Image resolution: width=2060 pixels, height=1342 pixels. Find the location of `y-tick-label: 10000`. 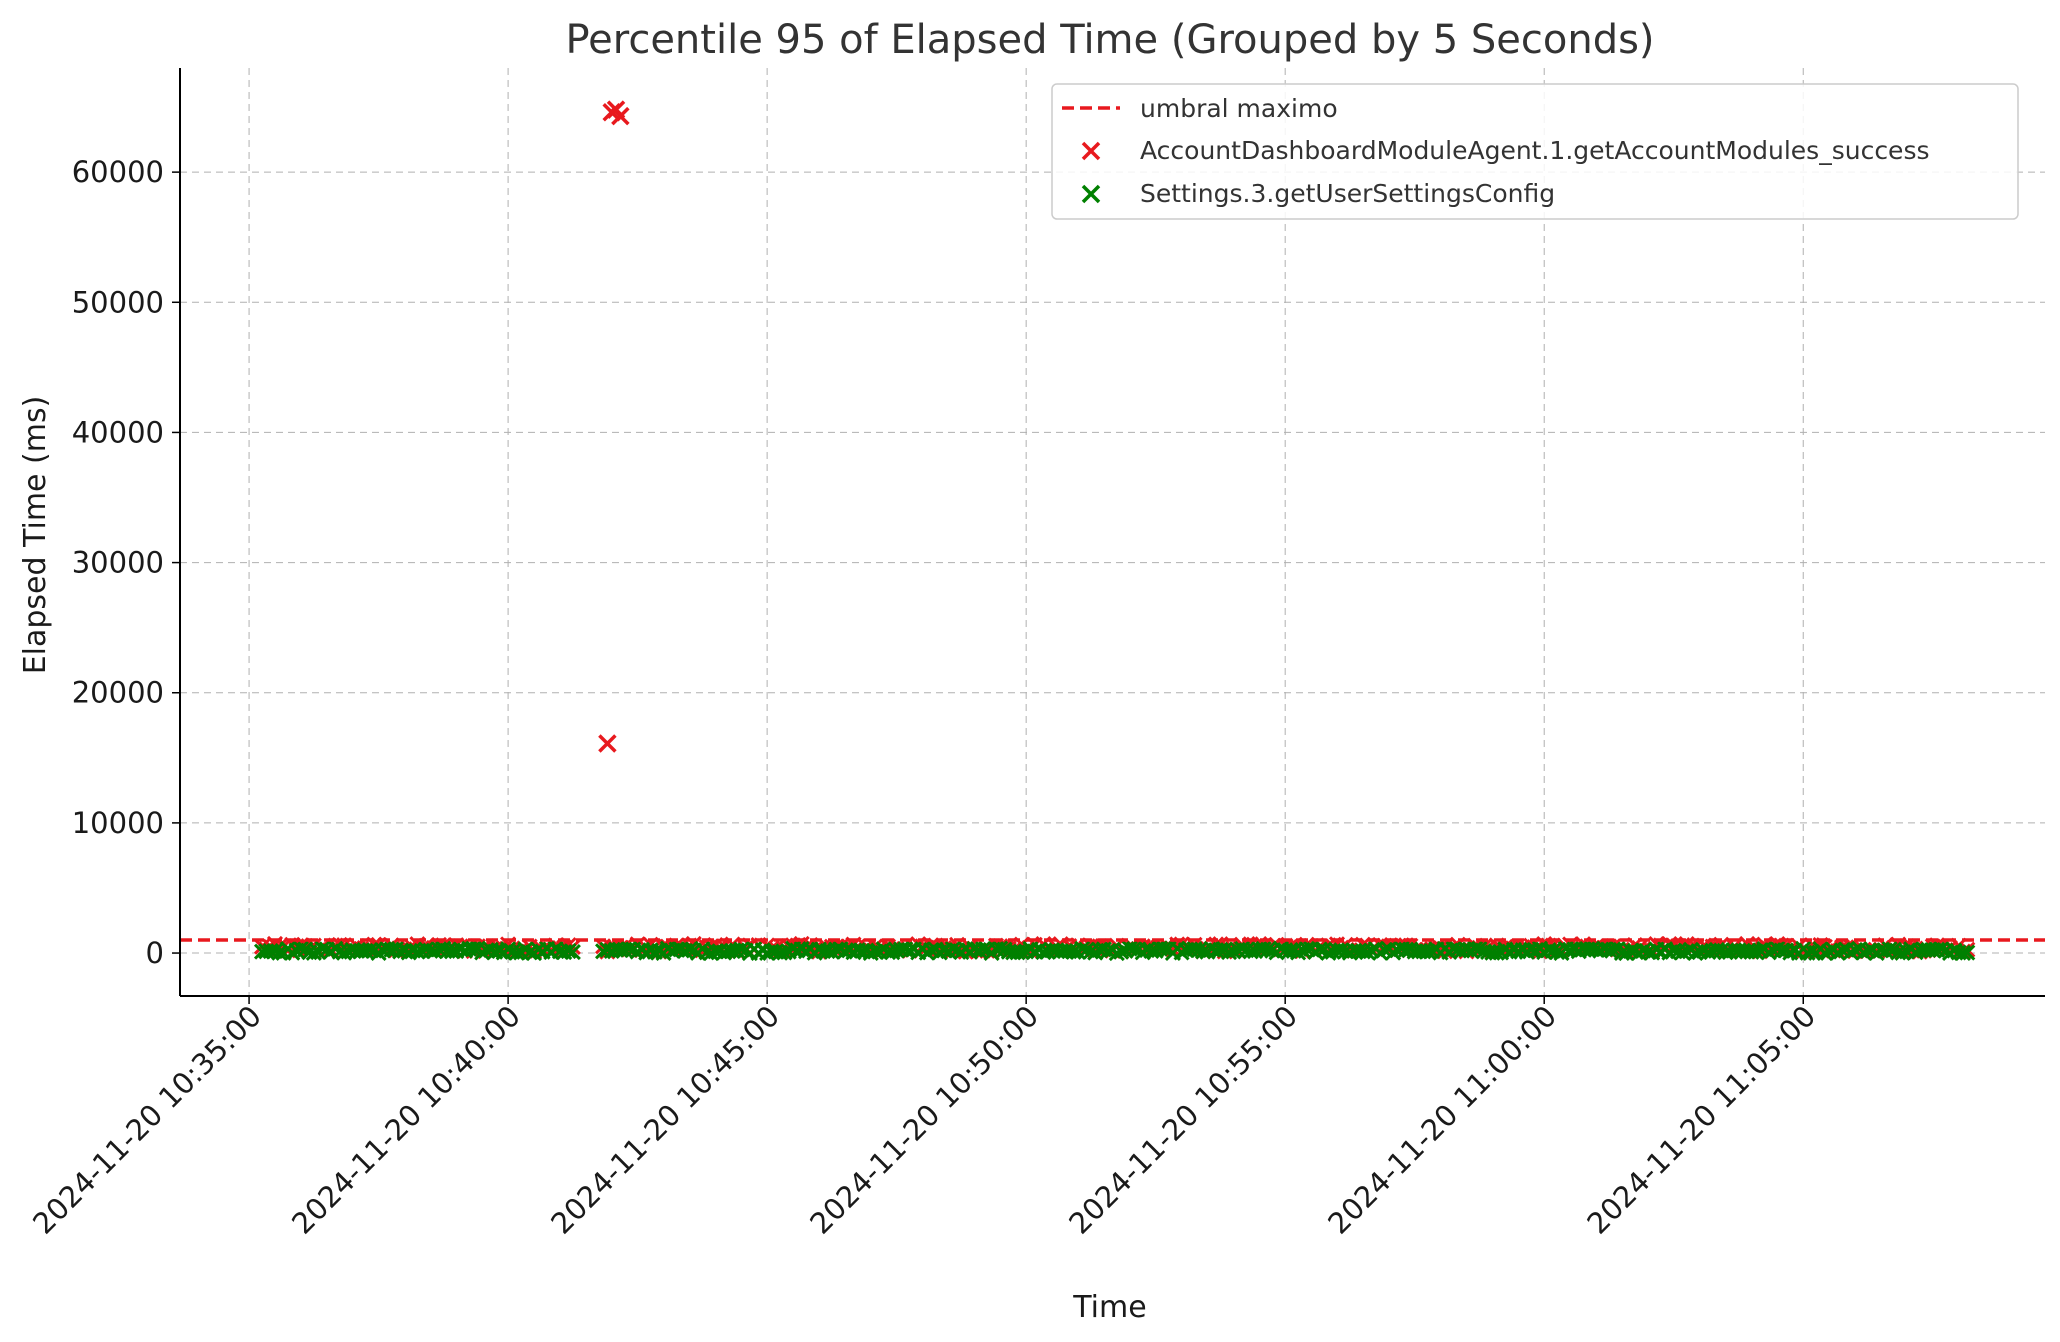

y-tick-label: 10000 is located at coordinates (118, 823).